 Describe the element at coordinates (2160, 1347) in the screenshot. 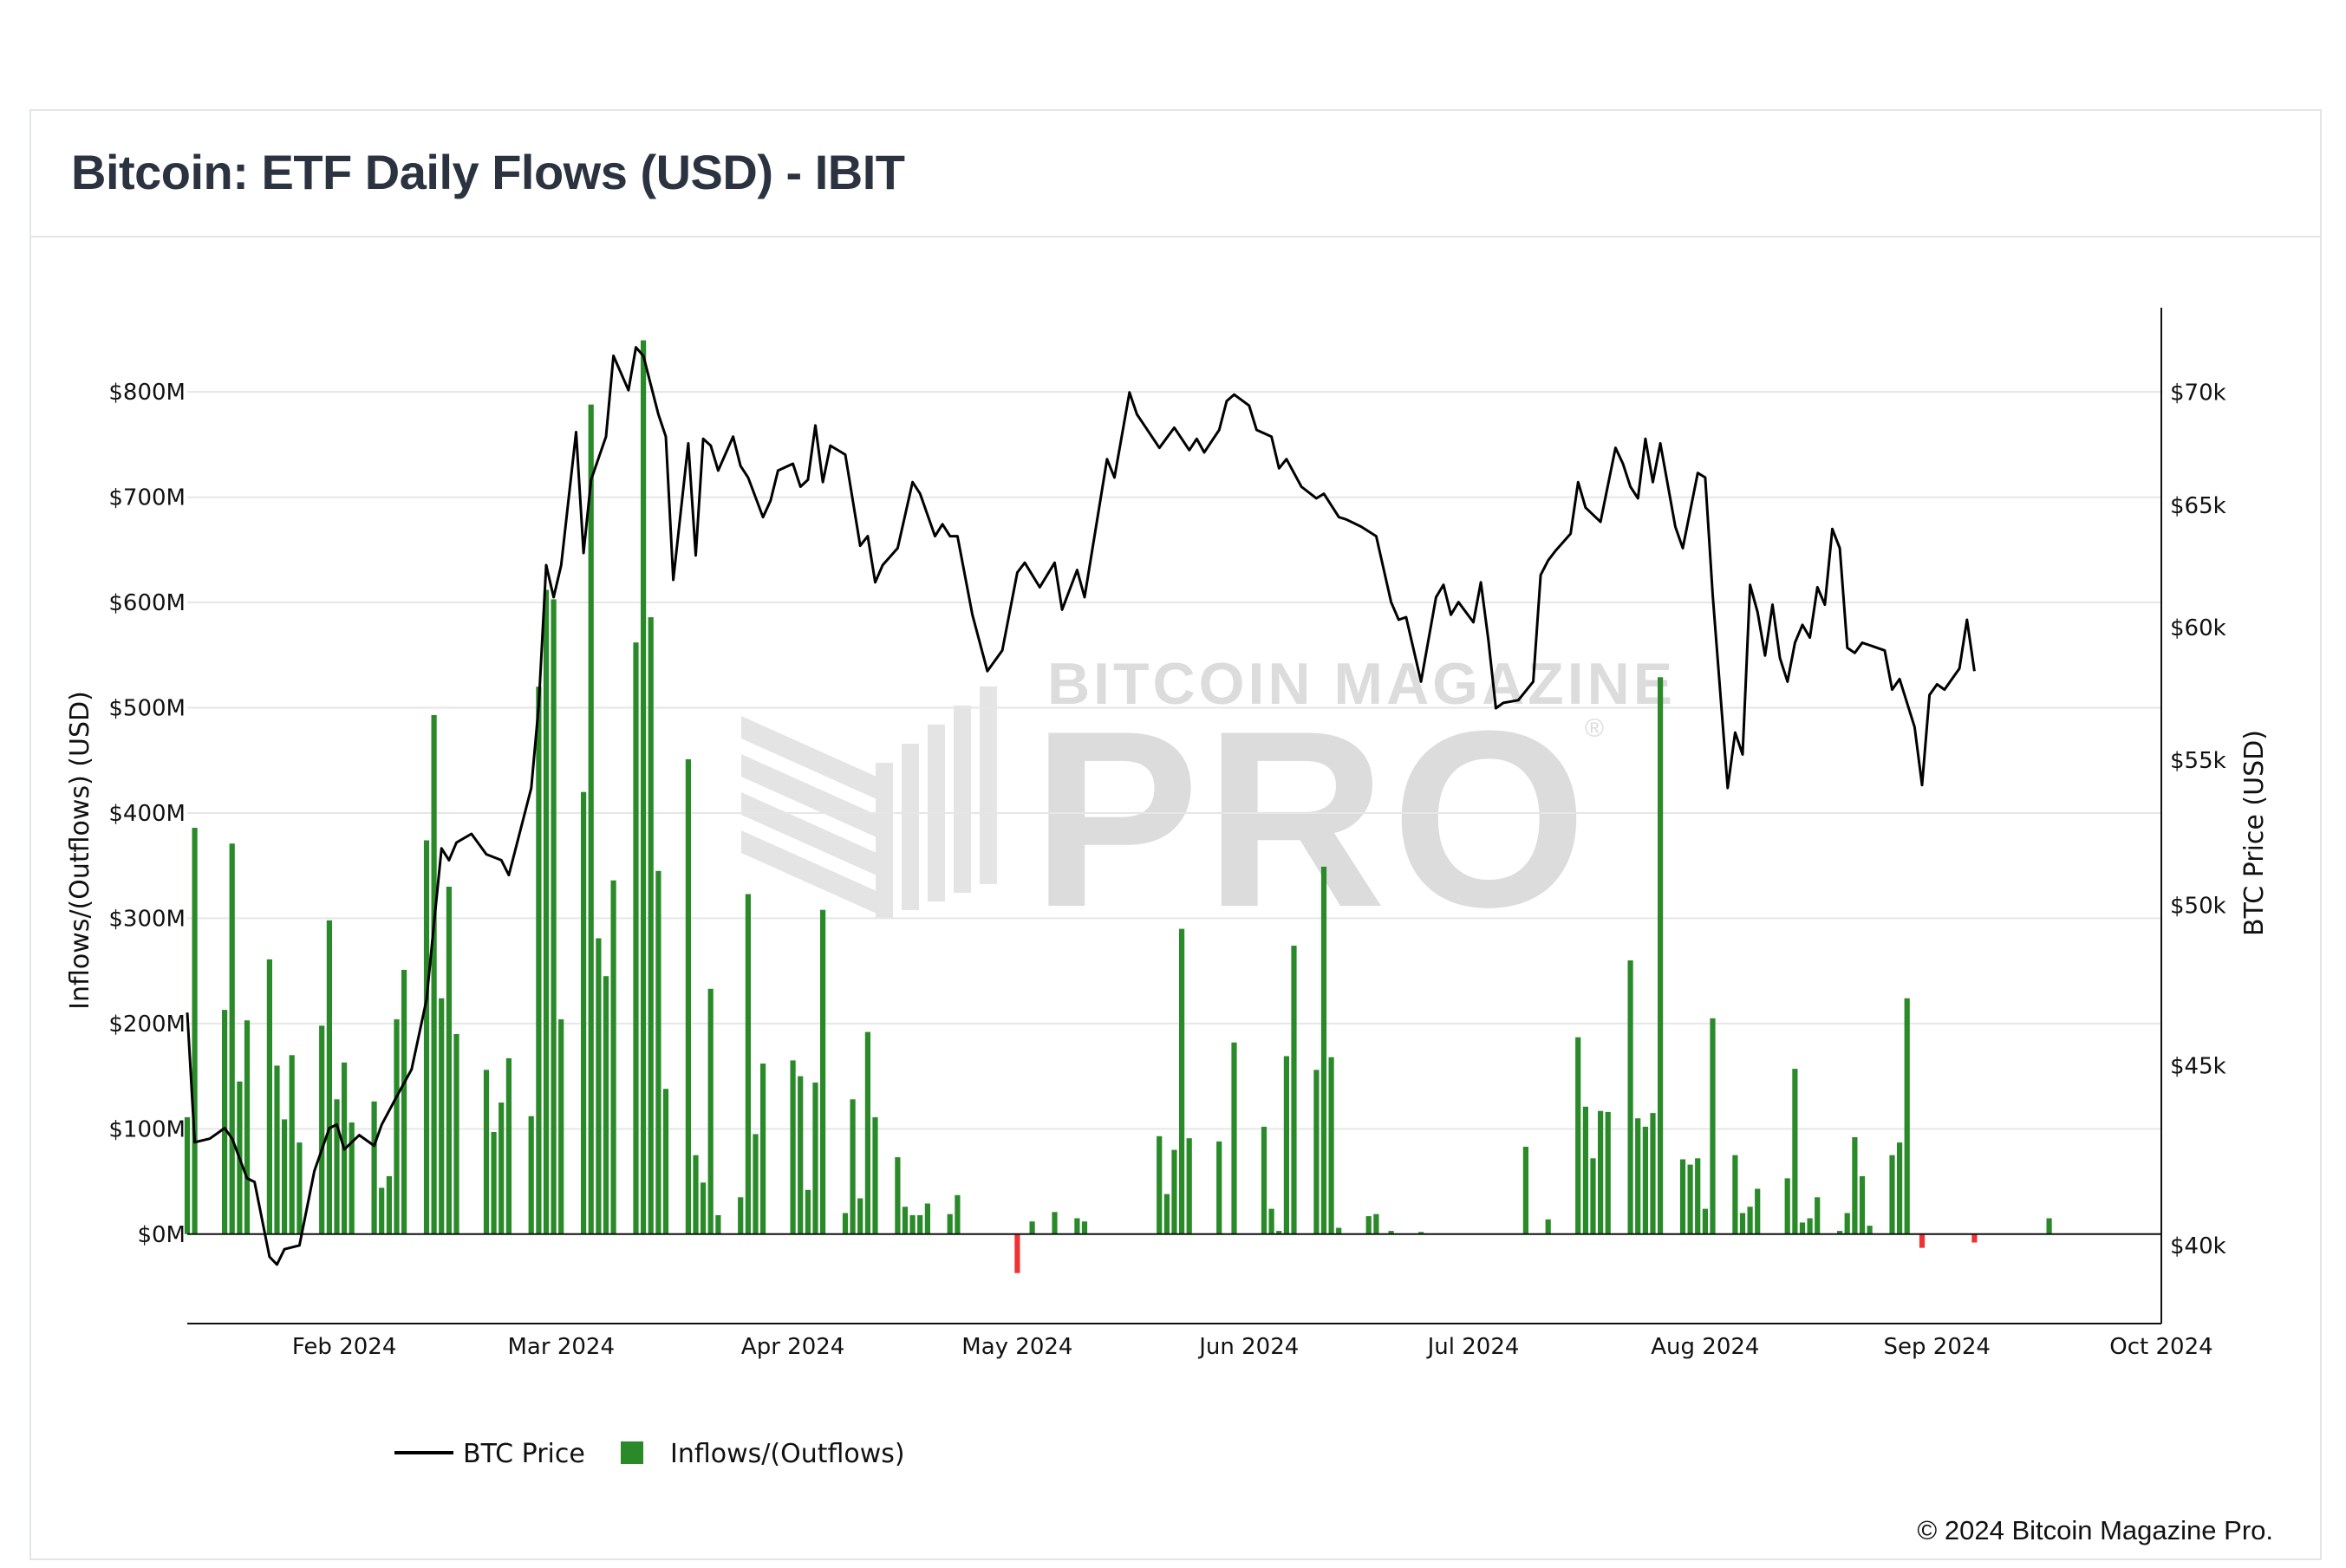

I see `x-tick-label: Oct 2024` at that location.